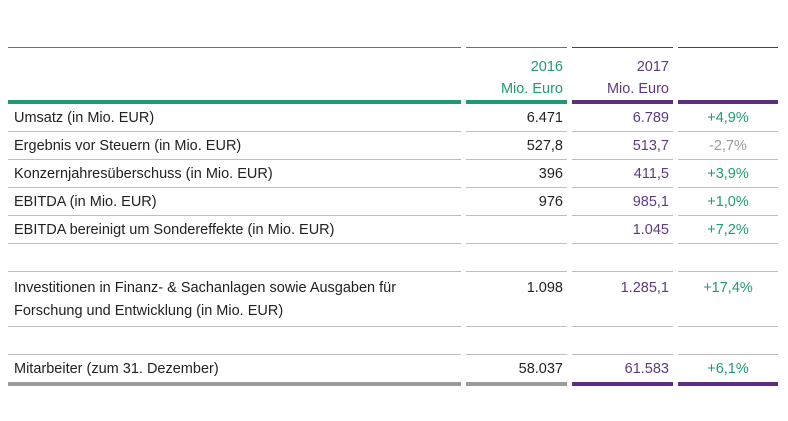  I want to click on change: -2,7%, so click(728, 146).